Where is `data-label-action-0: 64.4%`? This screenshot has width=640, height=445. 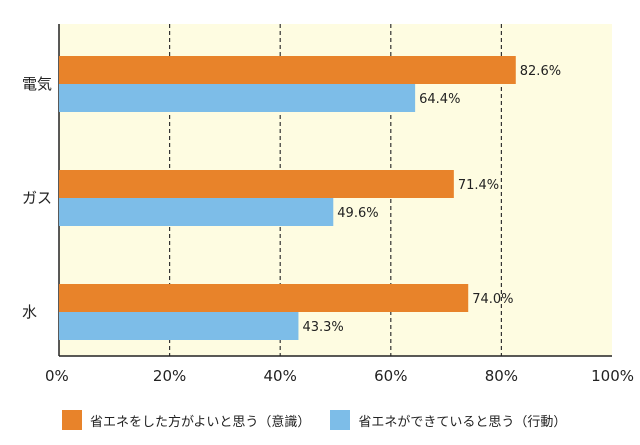 data-label-action-0: 64.4% is located at coordinates (439, 99).